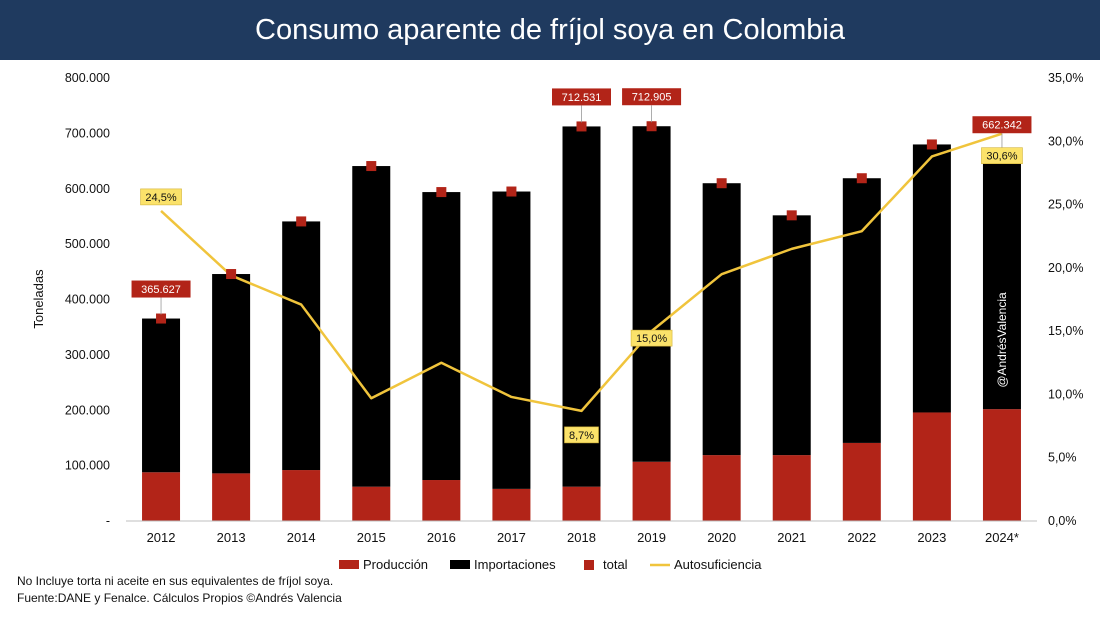 This screenshot has height=619, width=1100. I want to click on legend-importaciones-label: Importaciones, so click(515, 564).